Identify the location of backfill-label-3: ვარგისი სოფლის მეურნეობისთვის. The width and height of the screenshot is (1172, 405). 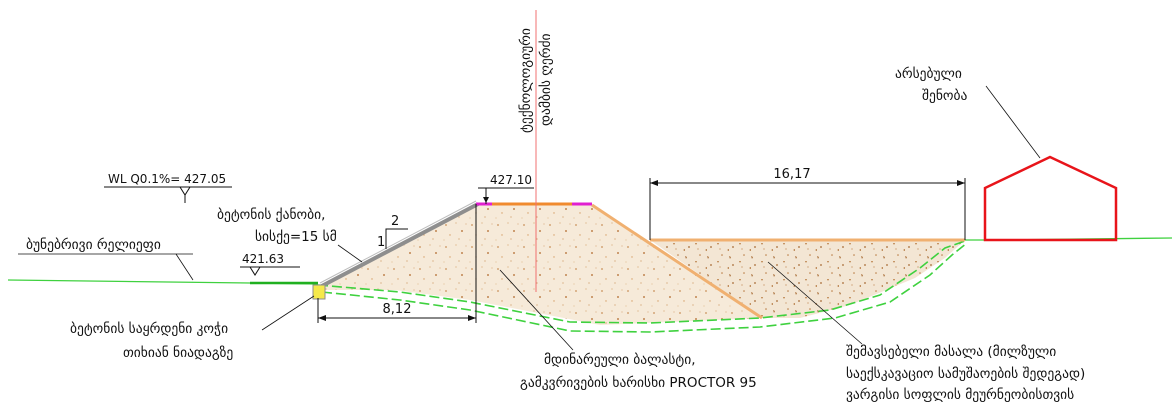
(960, 394).